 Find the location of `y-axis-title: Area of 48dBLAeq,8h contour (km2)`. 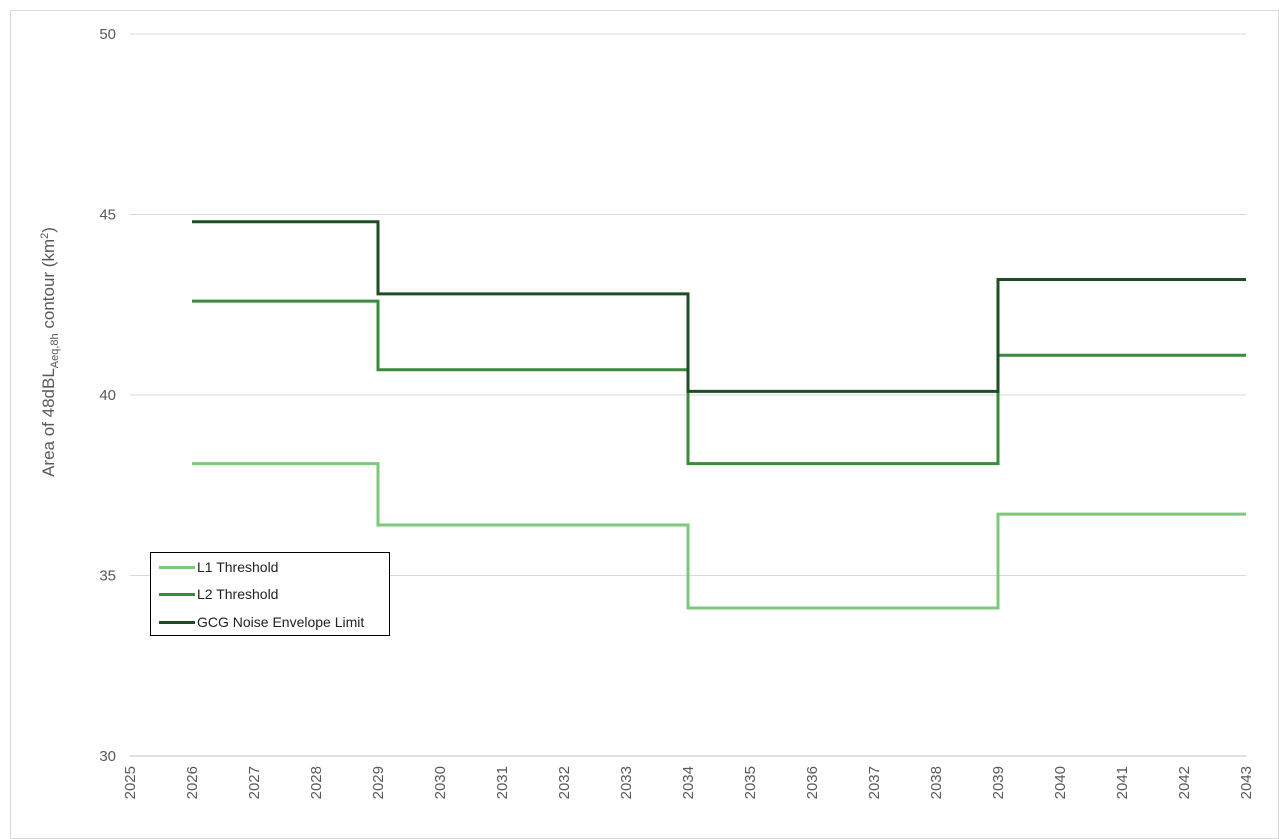

y-axis-title: Area of 48dBLAeq,8h contour (km2) is located at coordinates (50, 352).